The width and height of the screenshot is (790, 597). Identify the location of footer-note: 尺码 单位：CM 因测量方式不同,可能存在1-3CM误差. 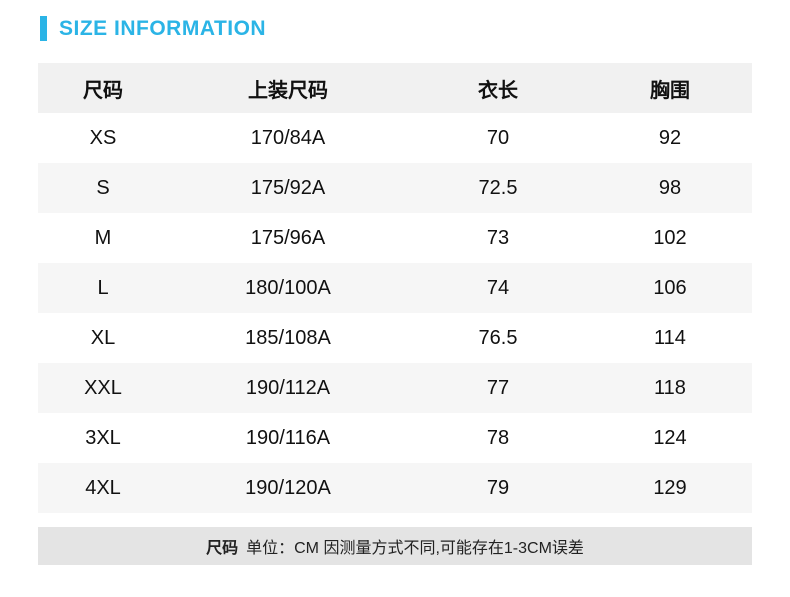
(395, 546).